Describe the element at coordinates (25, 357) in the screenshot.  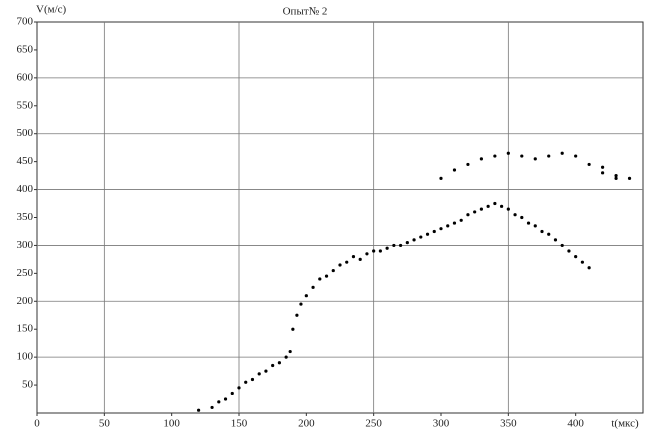
I see `y-tick-label: 100` at that location.